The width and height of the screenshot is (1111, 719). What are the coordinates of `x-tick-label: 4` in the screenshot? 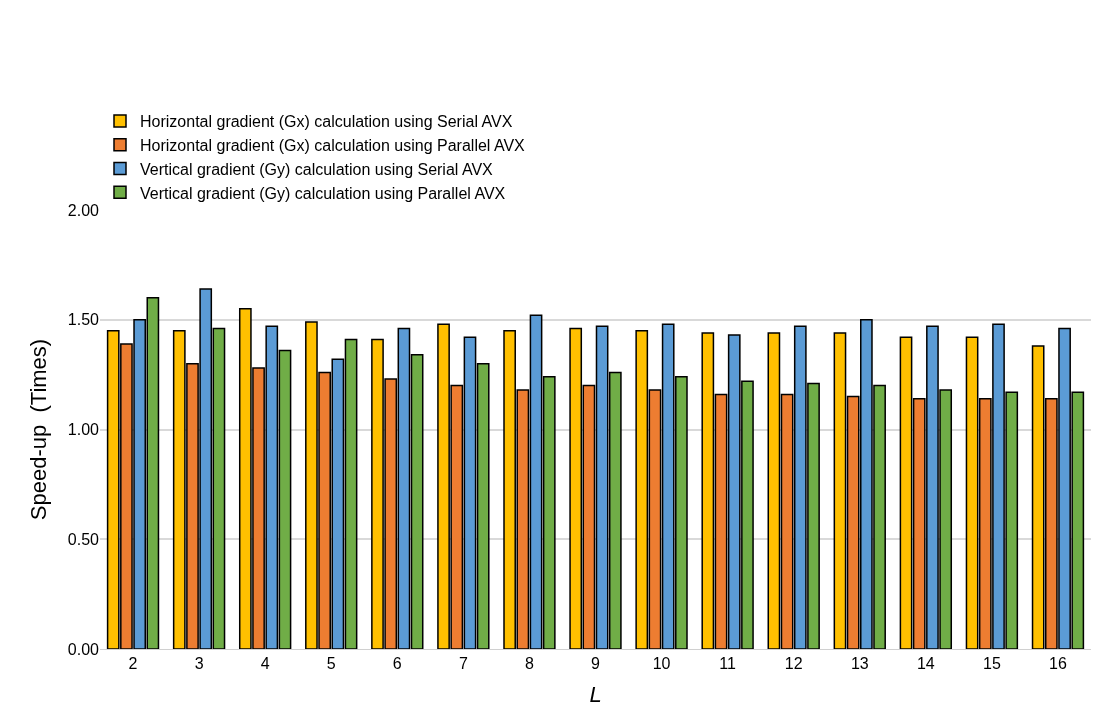 It's located at (265, 664).